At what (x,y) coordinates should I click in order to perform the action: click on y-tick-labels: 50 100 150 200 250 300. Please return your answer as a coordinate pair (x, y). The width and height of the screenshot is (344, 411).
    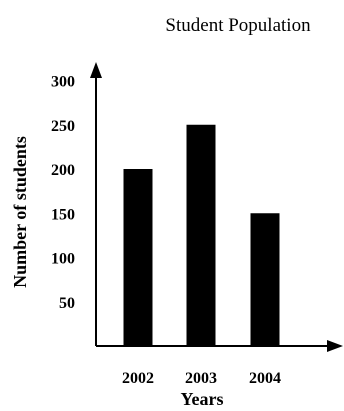
    Looking at the image, I should click on (63, 193).